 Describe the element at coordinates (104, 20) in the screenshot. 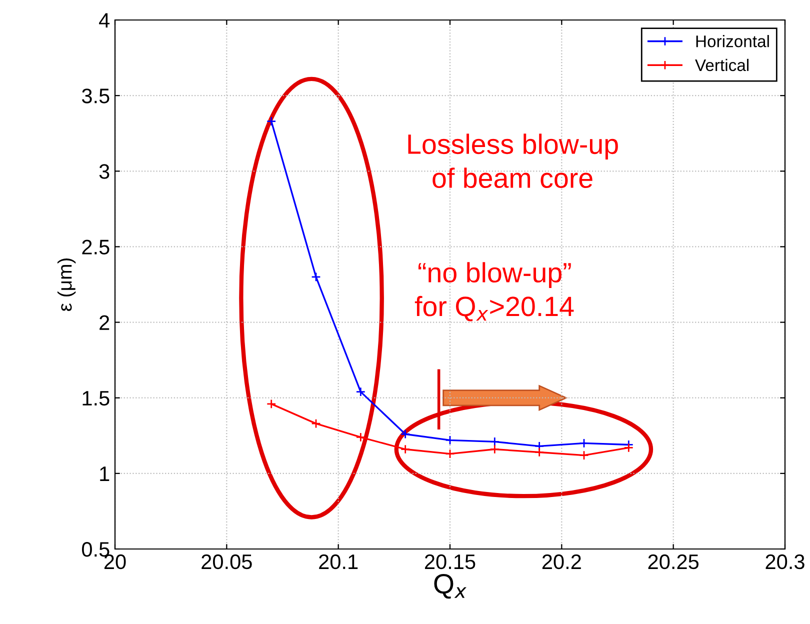

I see `y-tick-label: 4` at that location.